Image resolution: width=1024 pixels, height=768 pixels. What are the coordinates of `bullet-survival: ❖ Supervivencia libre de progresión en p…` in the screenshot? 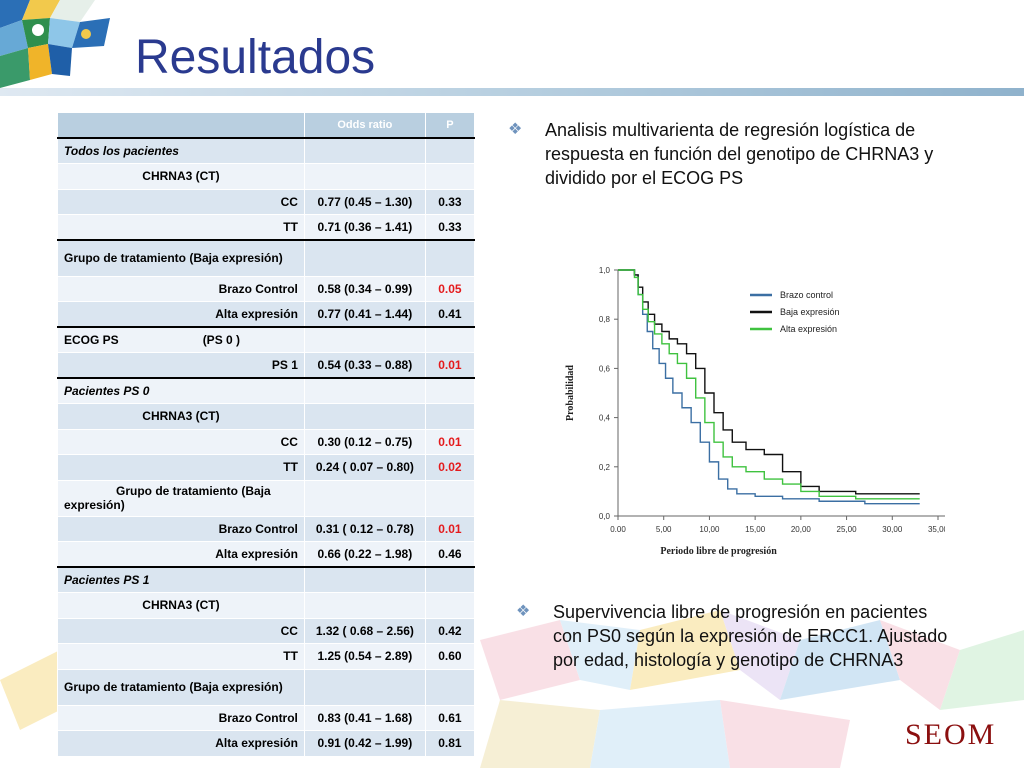 It's located at (756, 638).